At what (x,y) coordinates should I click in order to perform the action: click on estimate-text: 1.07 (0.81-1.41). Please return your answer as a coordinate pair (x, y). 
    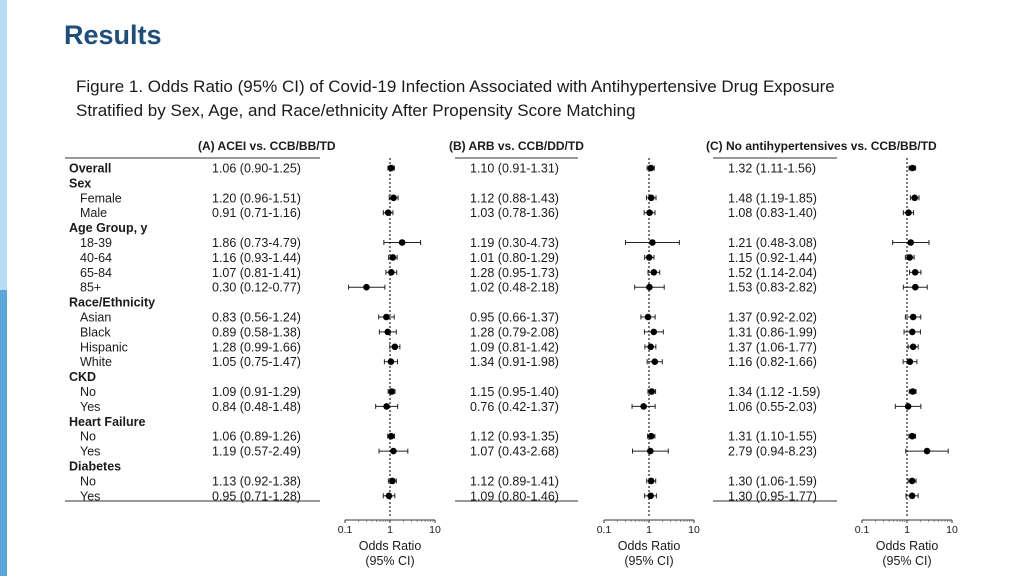
    Looking at the image, I should click on (256, 273).